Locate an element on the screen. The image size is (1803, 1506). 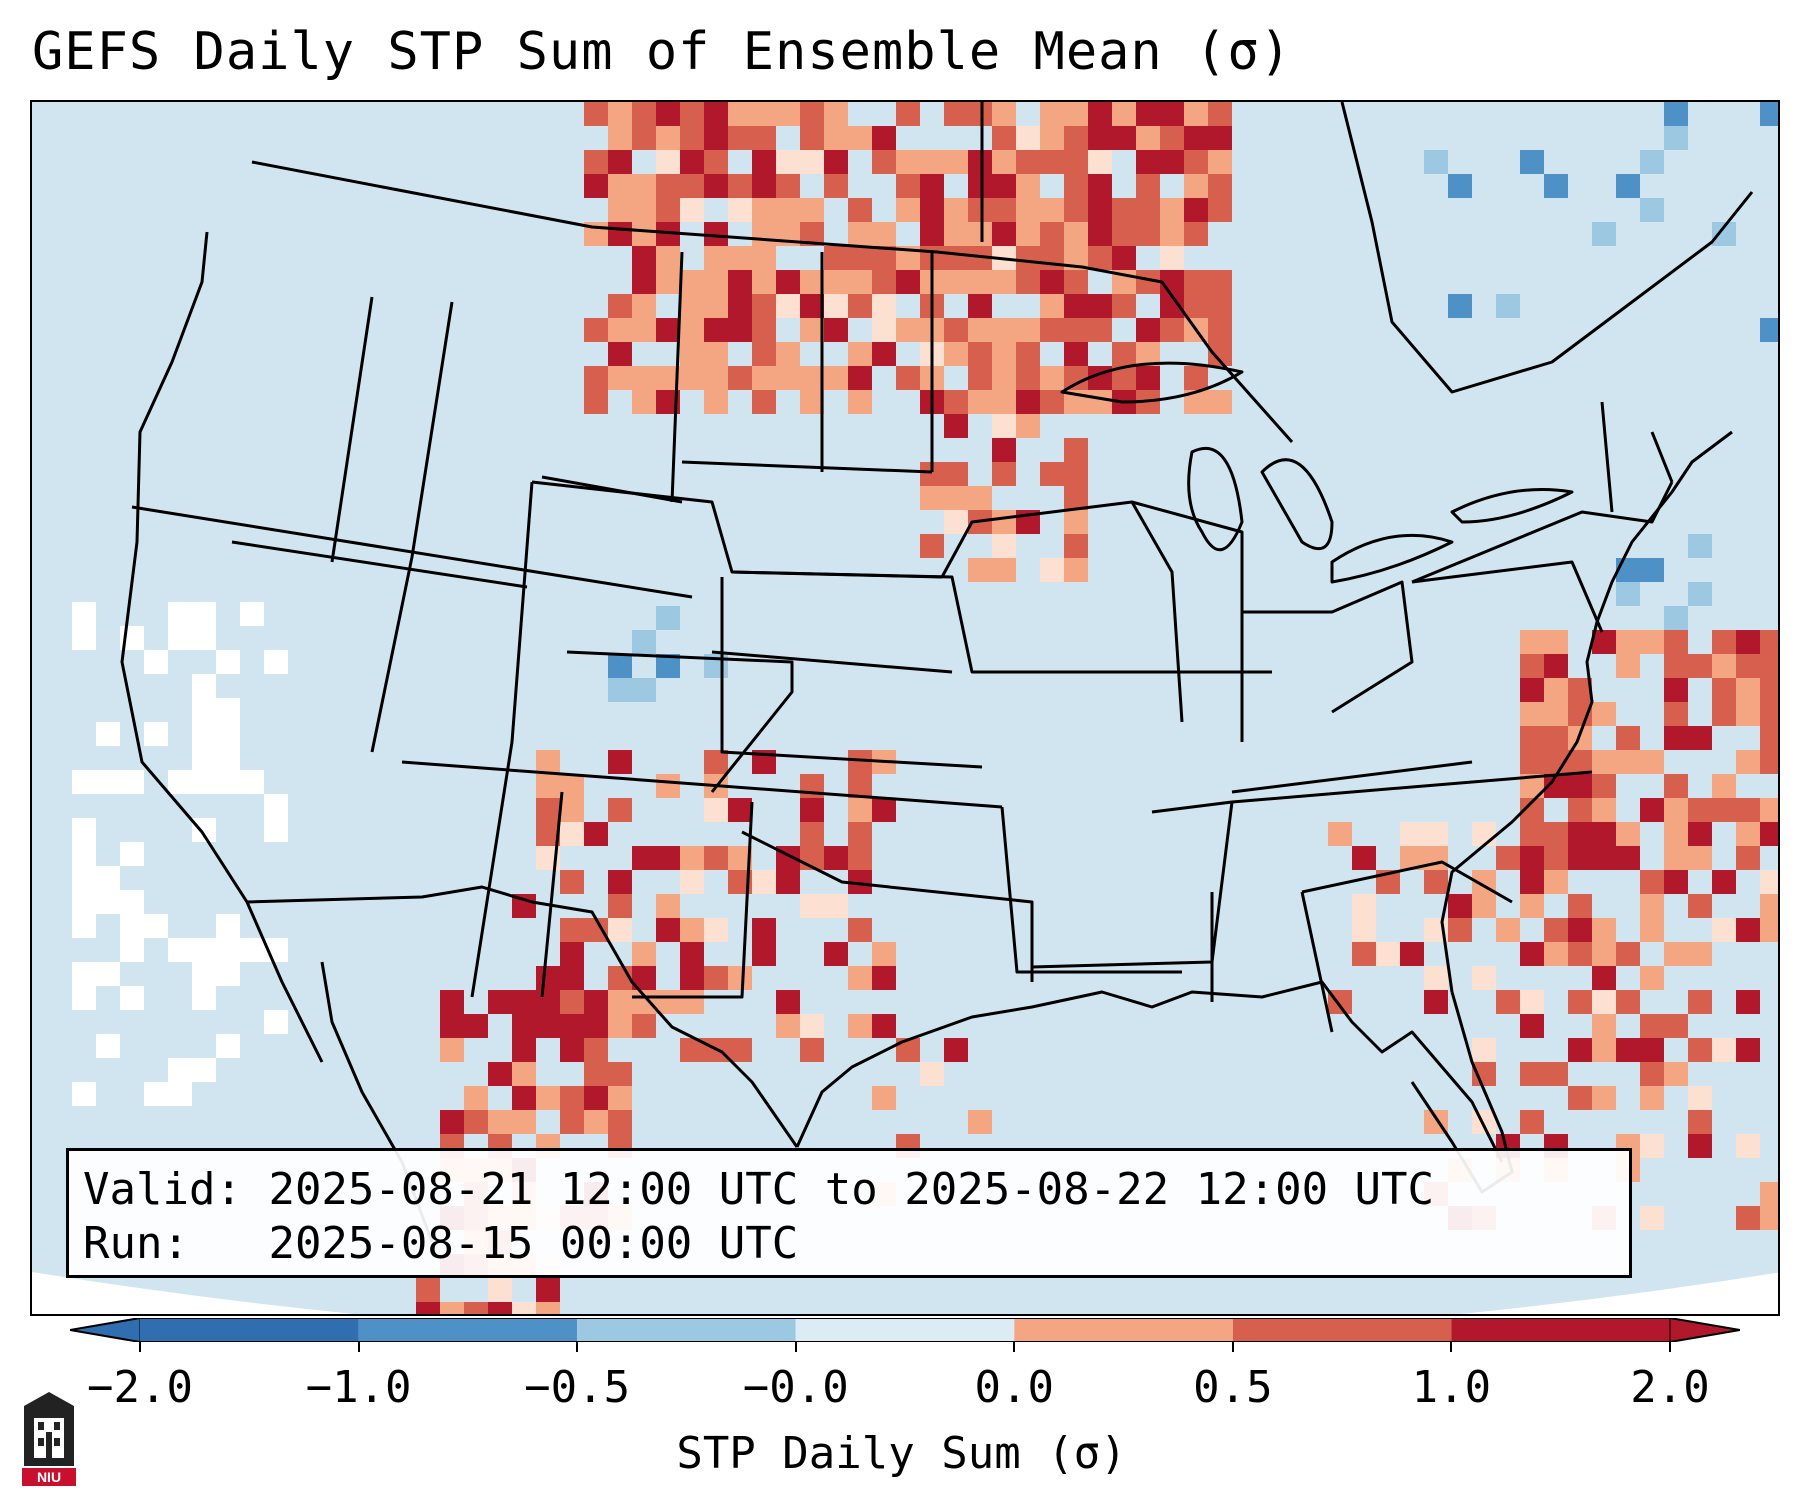
colorbar-tick is located at coordinates (140, 1347).